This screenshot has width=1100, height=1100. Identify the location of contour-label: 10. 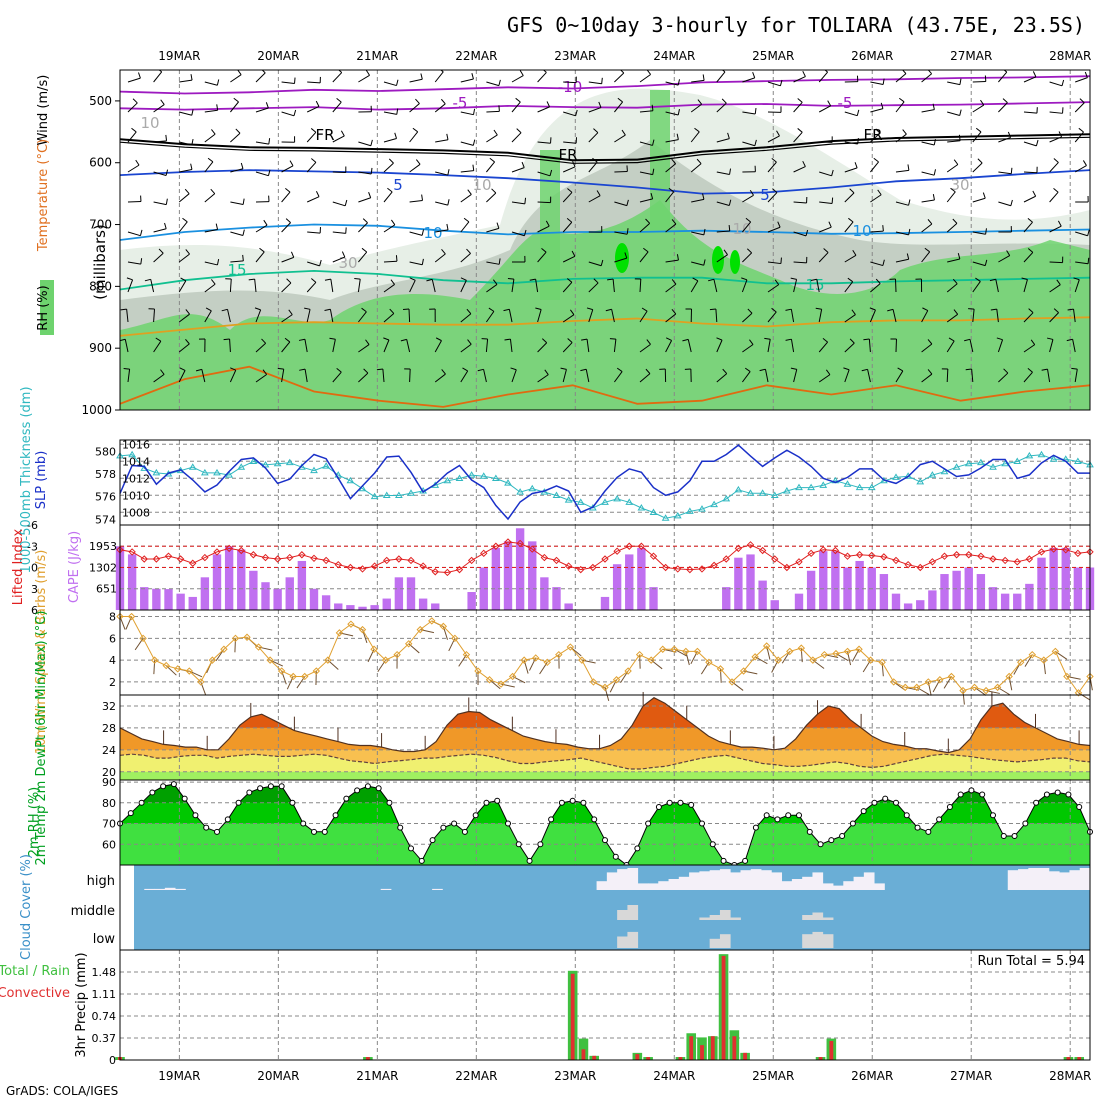
(741, 229).